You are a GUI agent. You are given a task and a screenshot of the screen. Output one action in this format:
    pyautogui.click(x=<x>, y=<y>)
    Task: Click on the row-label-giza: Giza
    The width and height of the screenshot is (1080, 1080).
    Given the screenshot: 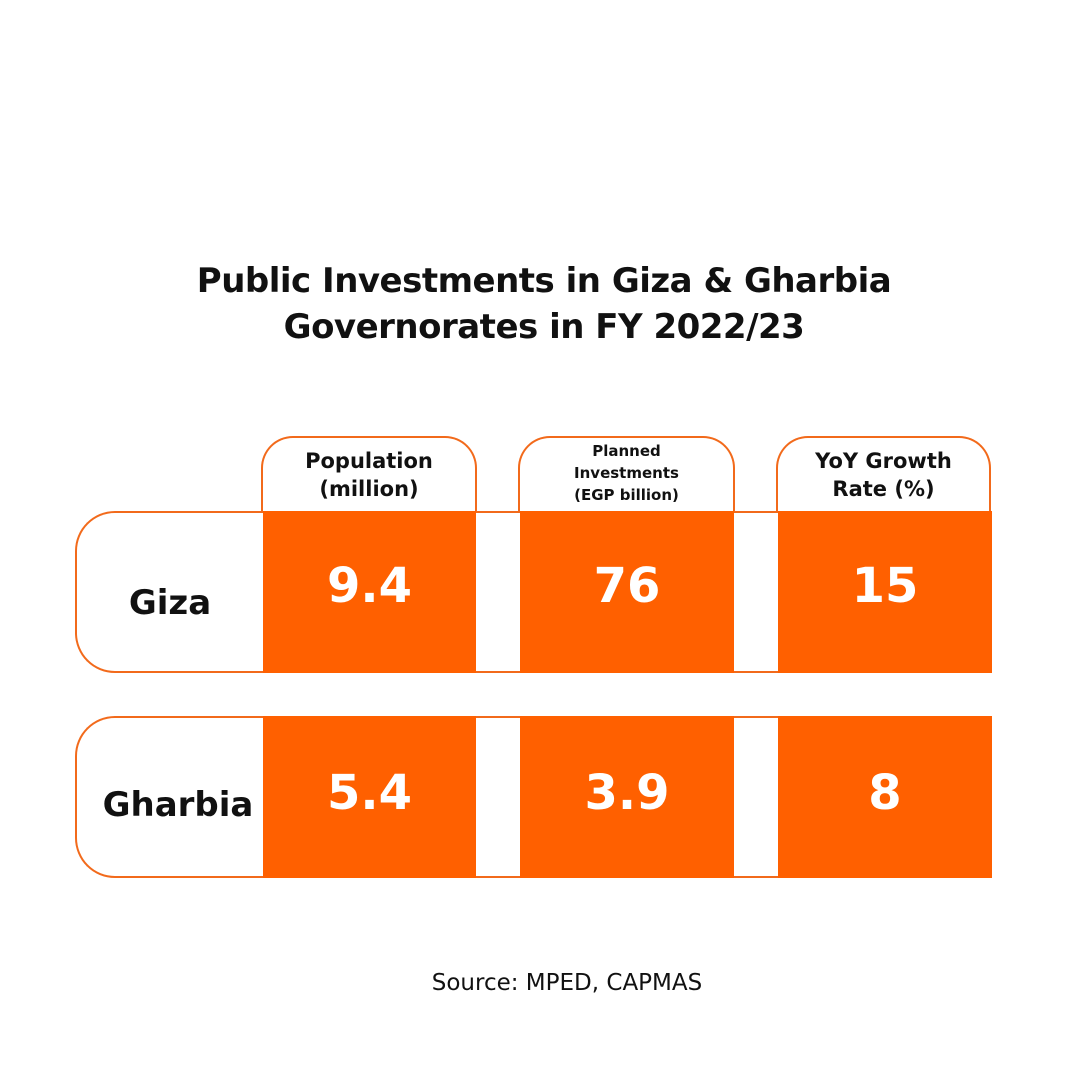 What is the action you would take?
    pyautogui.click(x=170, y=603)
    